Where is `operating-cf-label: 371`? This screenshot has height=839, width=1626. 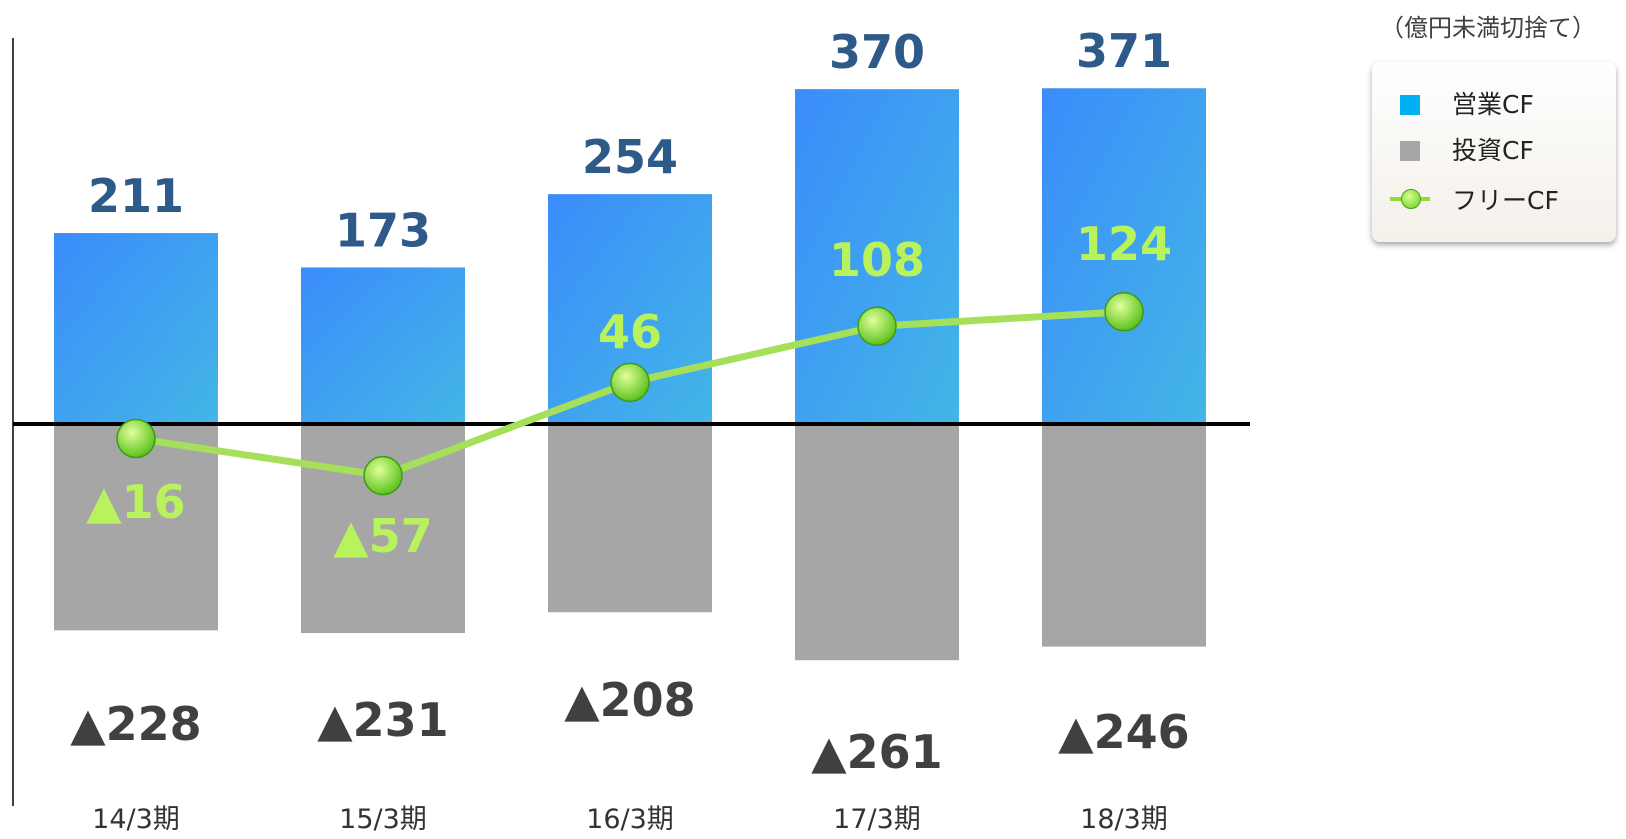 operating-cf-label: 371 is located at coordinates (1124, 51).